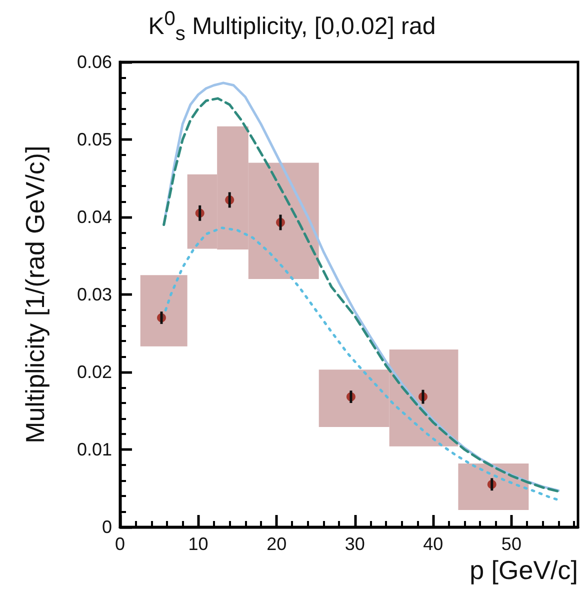  Describe the element at coordinates (433, 544) in the screenshot. I see `x-tick-label: 40` at that location.